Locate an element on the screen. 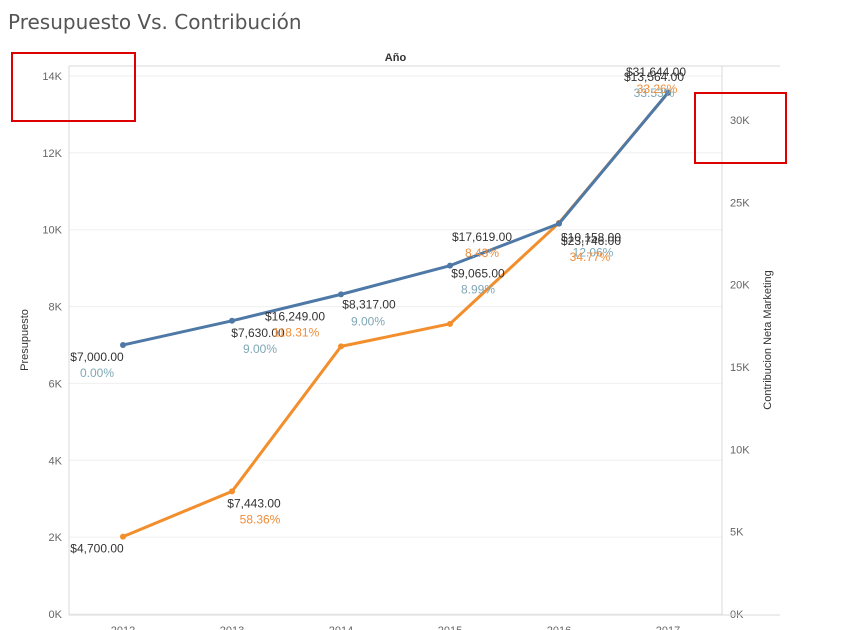  y2-tick-label: 10K is located at coordinates (740, 450).